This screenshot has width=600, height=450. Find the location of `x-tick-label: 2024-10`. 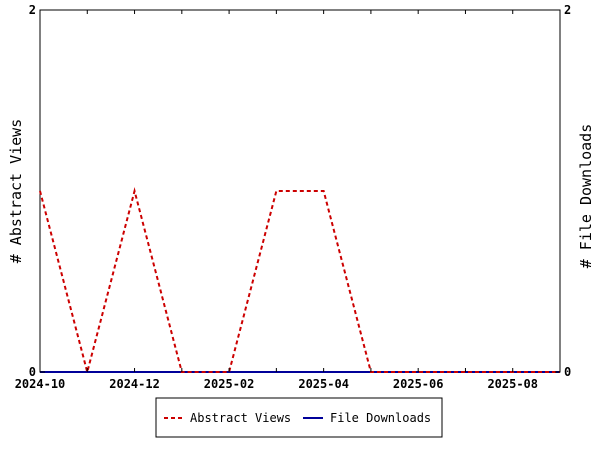

x-tick-label: 2024-10 is located at coordinates (40, 384).